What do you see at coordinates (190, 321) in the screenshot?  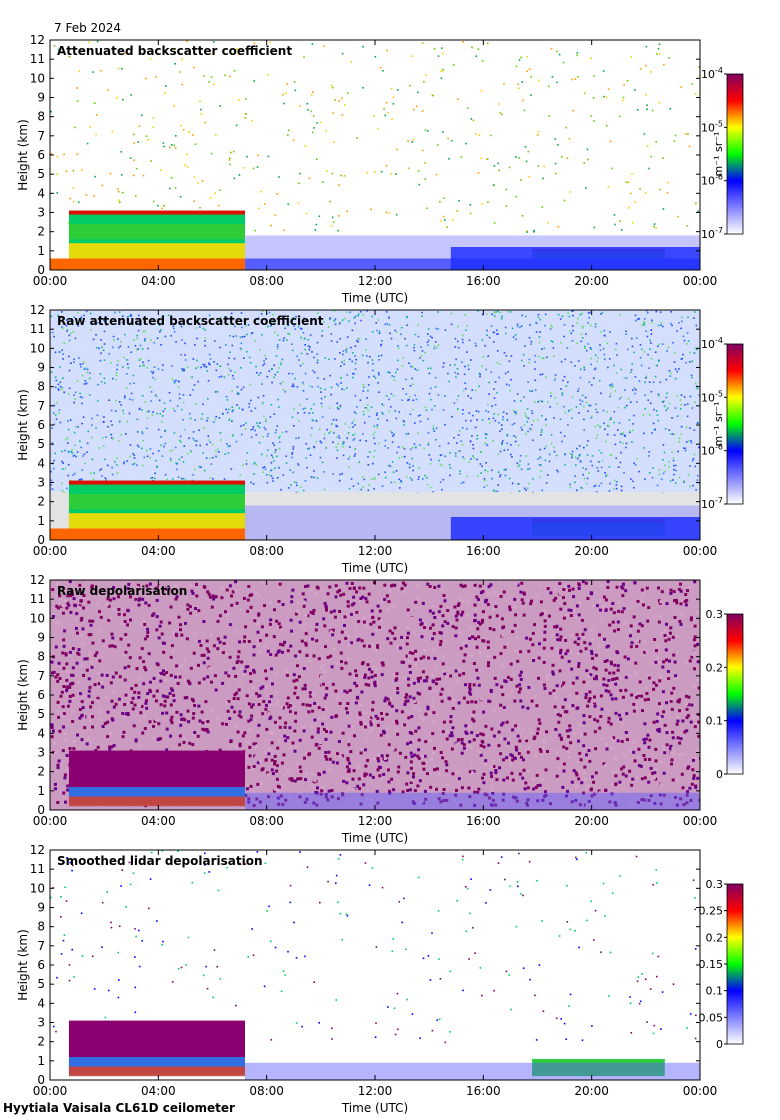 I see `chart-title: Raw attenuated backscatter coefficient` at bounding box center [190, 321].